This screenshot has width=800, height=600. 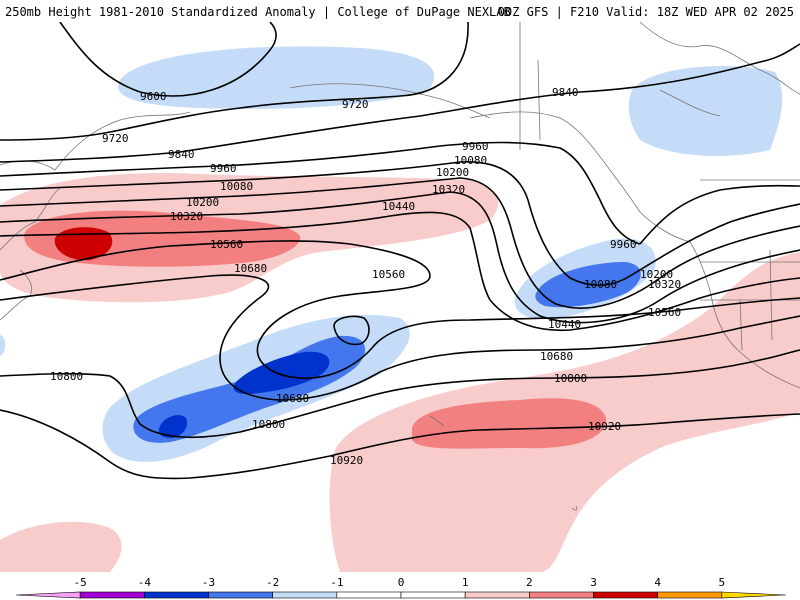 What do you see at coordinates (625, 595) in the screenshot?
I see `colorbar-bin-pos3` at bounding box center [625, 595].